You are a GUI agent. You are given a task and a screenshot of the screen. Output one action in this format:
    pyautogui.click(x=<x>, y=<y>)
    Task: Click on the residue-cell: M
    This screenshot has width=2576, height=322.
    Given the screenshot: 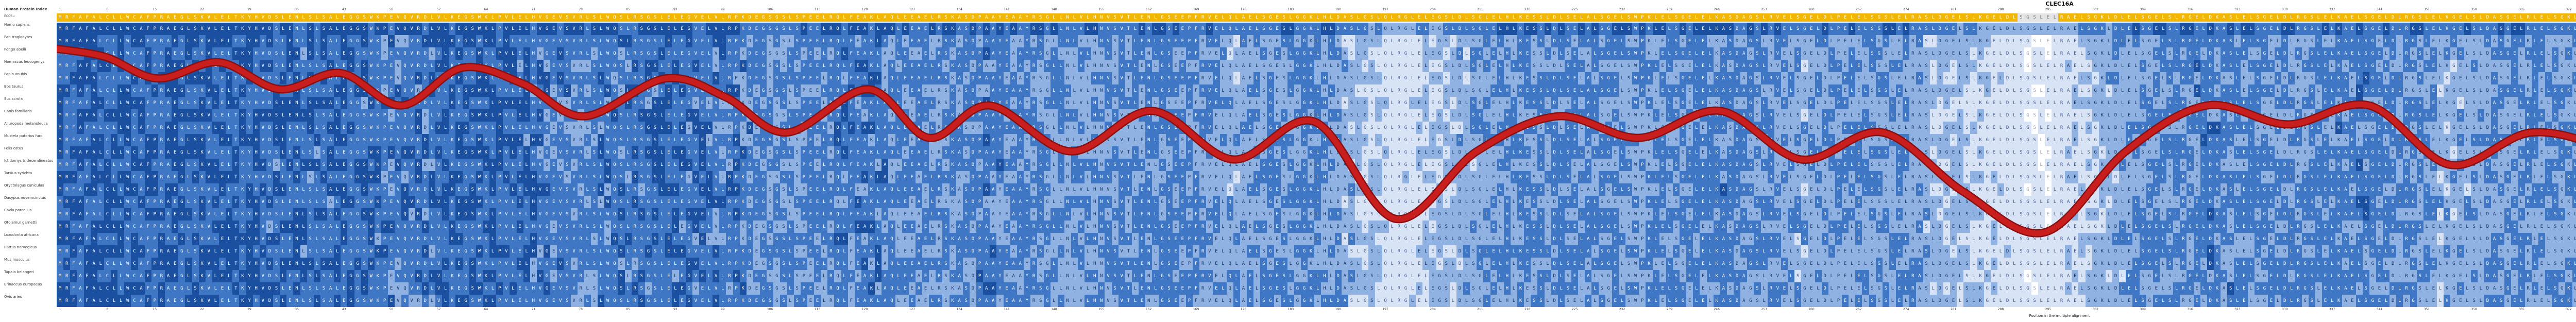 What is the action you would take?
    pyautogui.click(x=60, y=90)
    